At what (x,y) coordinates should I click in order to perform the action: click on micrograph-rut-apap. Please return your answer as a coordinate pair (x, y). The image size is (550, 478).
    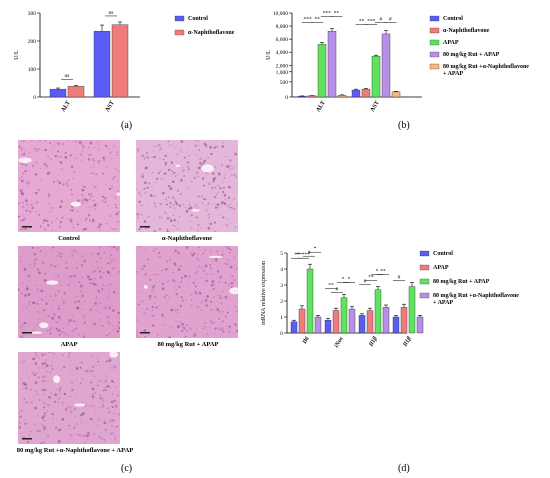
    Looking at the image, I should click on (187, 292).